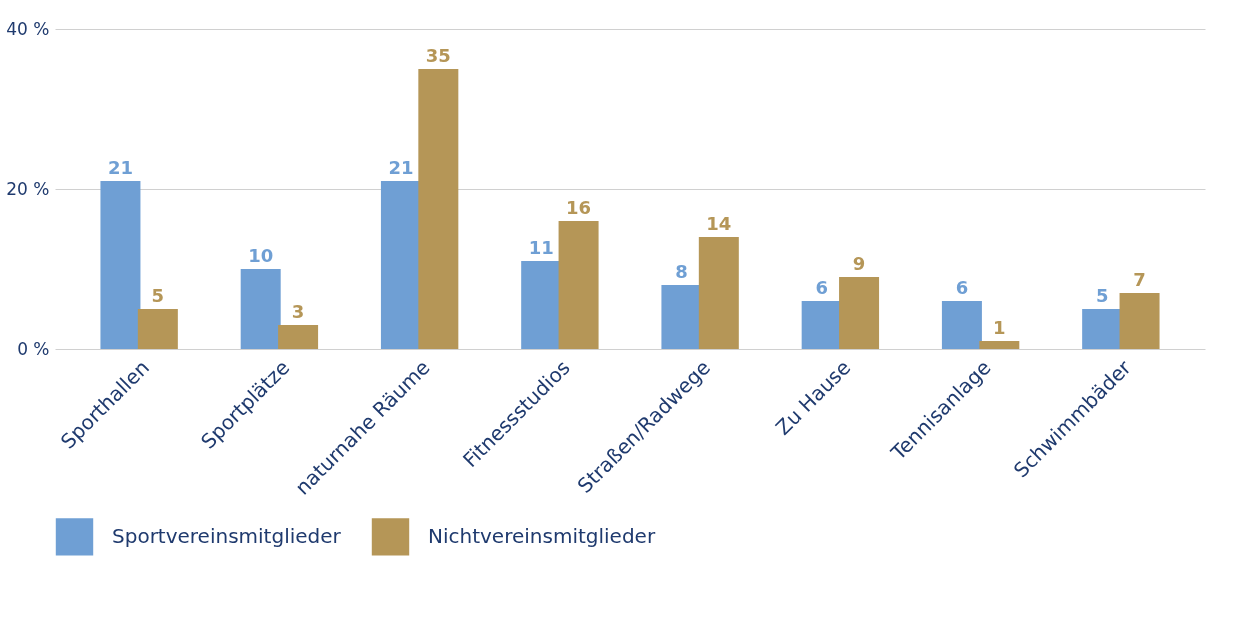  What do you see at coordinates (438, 55) in the screenshot?
I see `data-label: 35` at bounding box center [438, 55].